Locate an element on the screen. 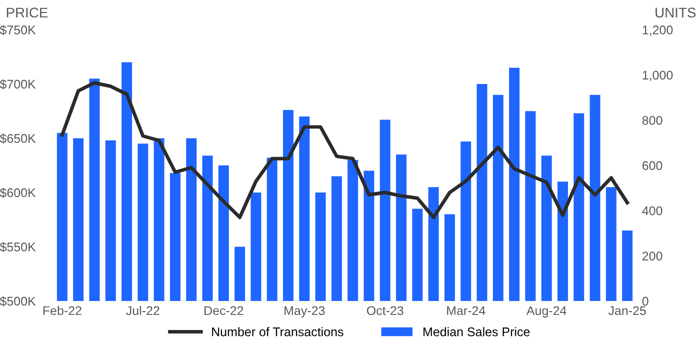 The width and height of the screenshot is (700, 350). y2-axis-title: UNITS is located at coordinates (676, 13).